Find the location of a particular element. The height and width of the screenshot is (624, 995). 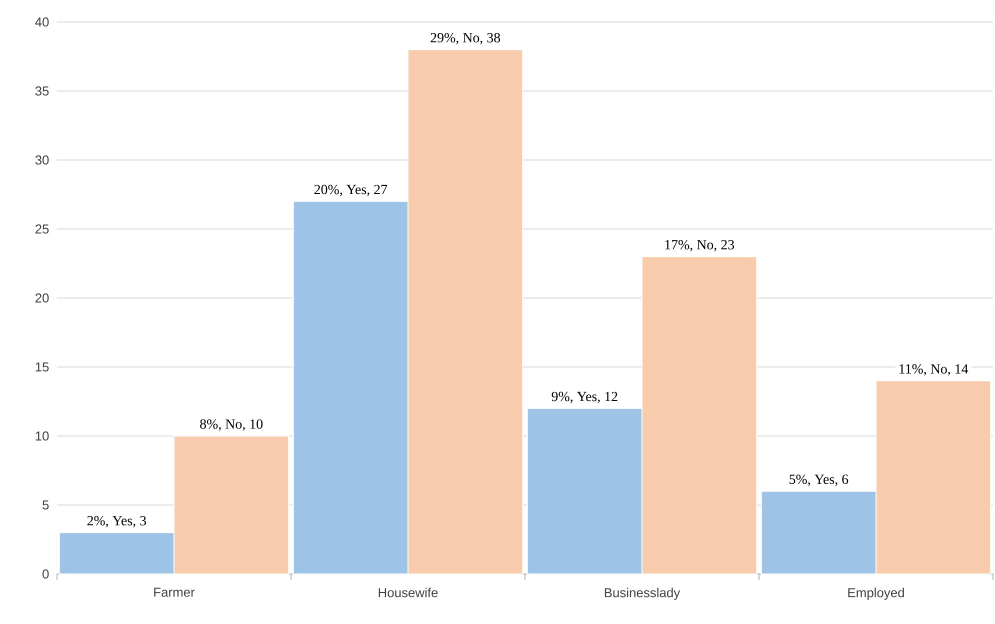

x-tick-label: Farmer is located at coordinates (174, 592).